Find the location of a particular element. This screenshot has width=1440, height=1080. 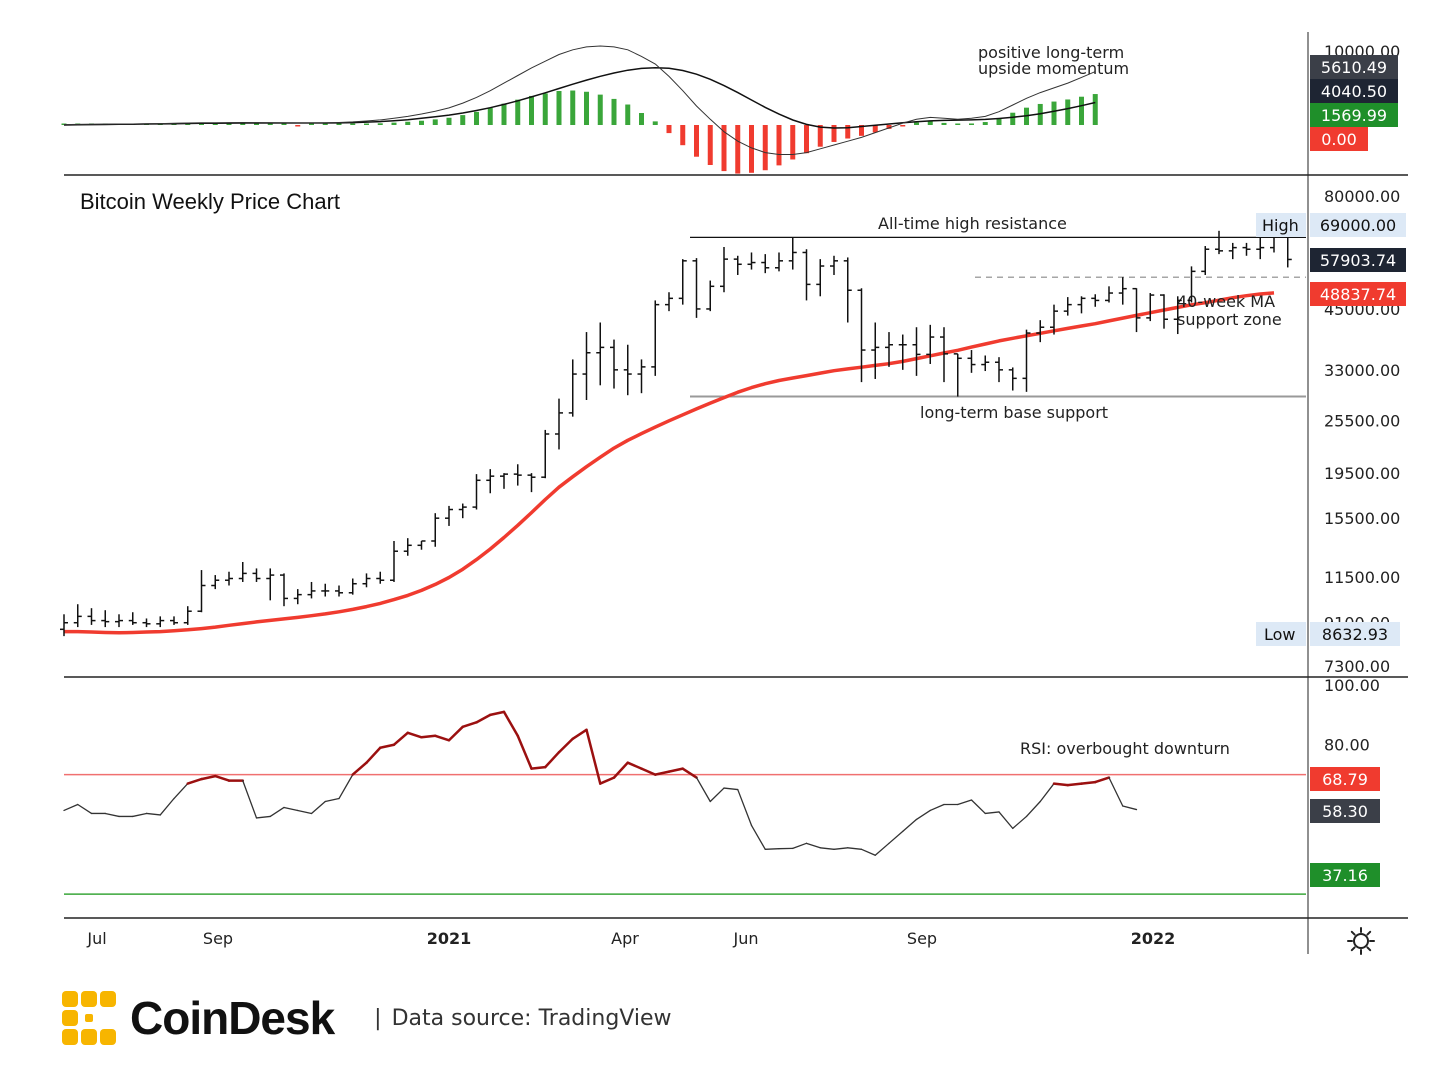

time-axis-label: 2021 is located at coordinates (449, 938).